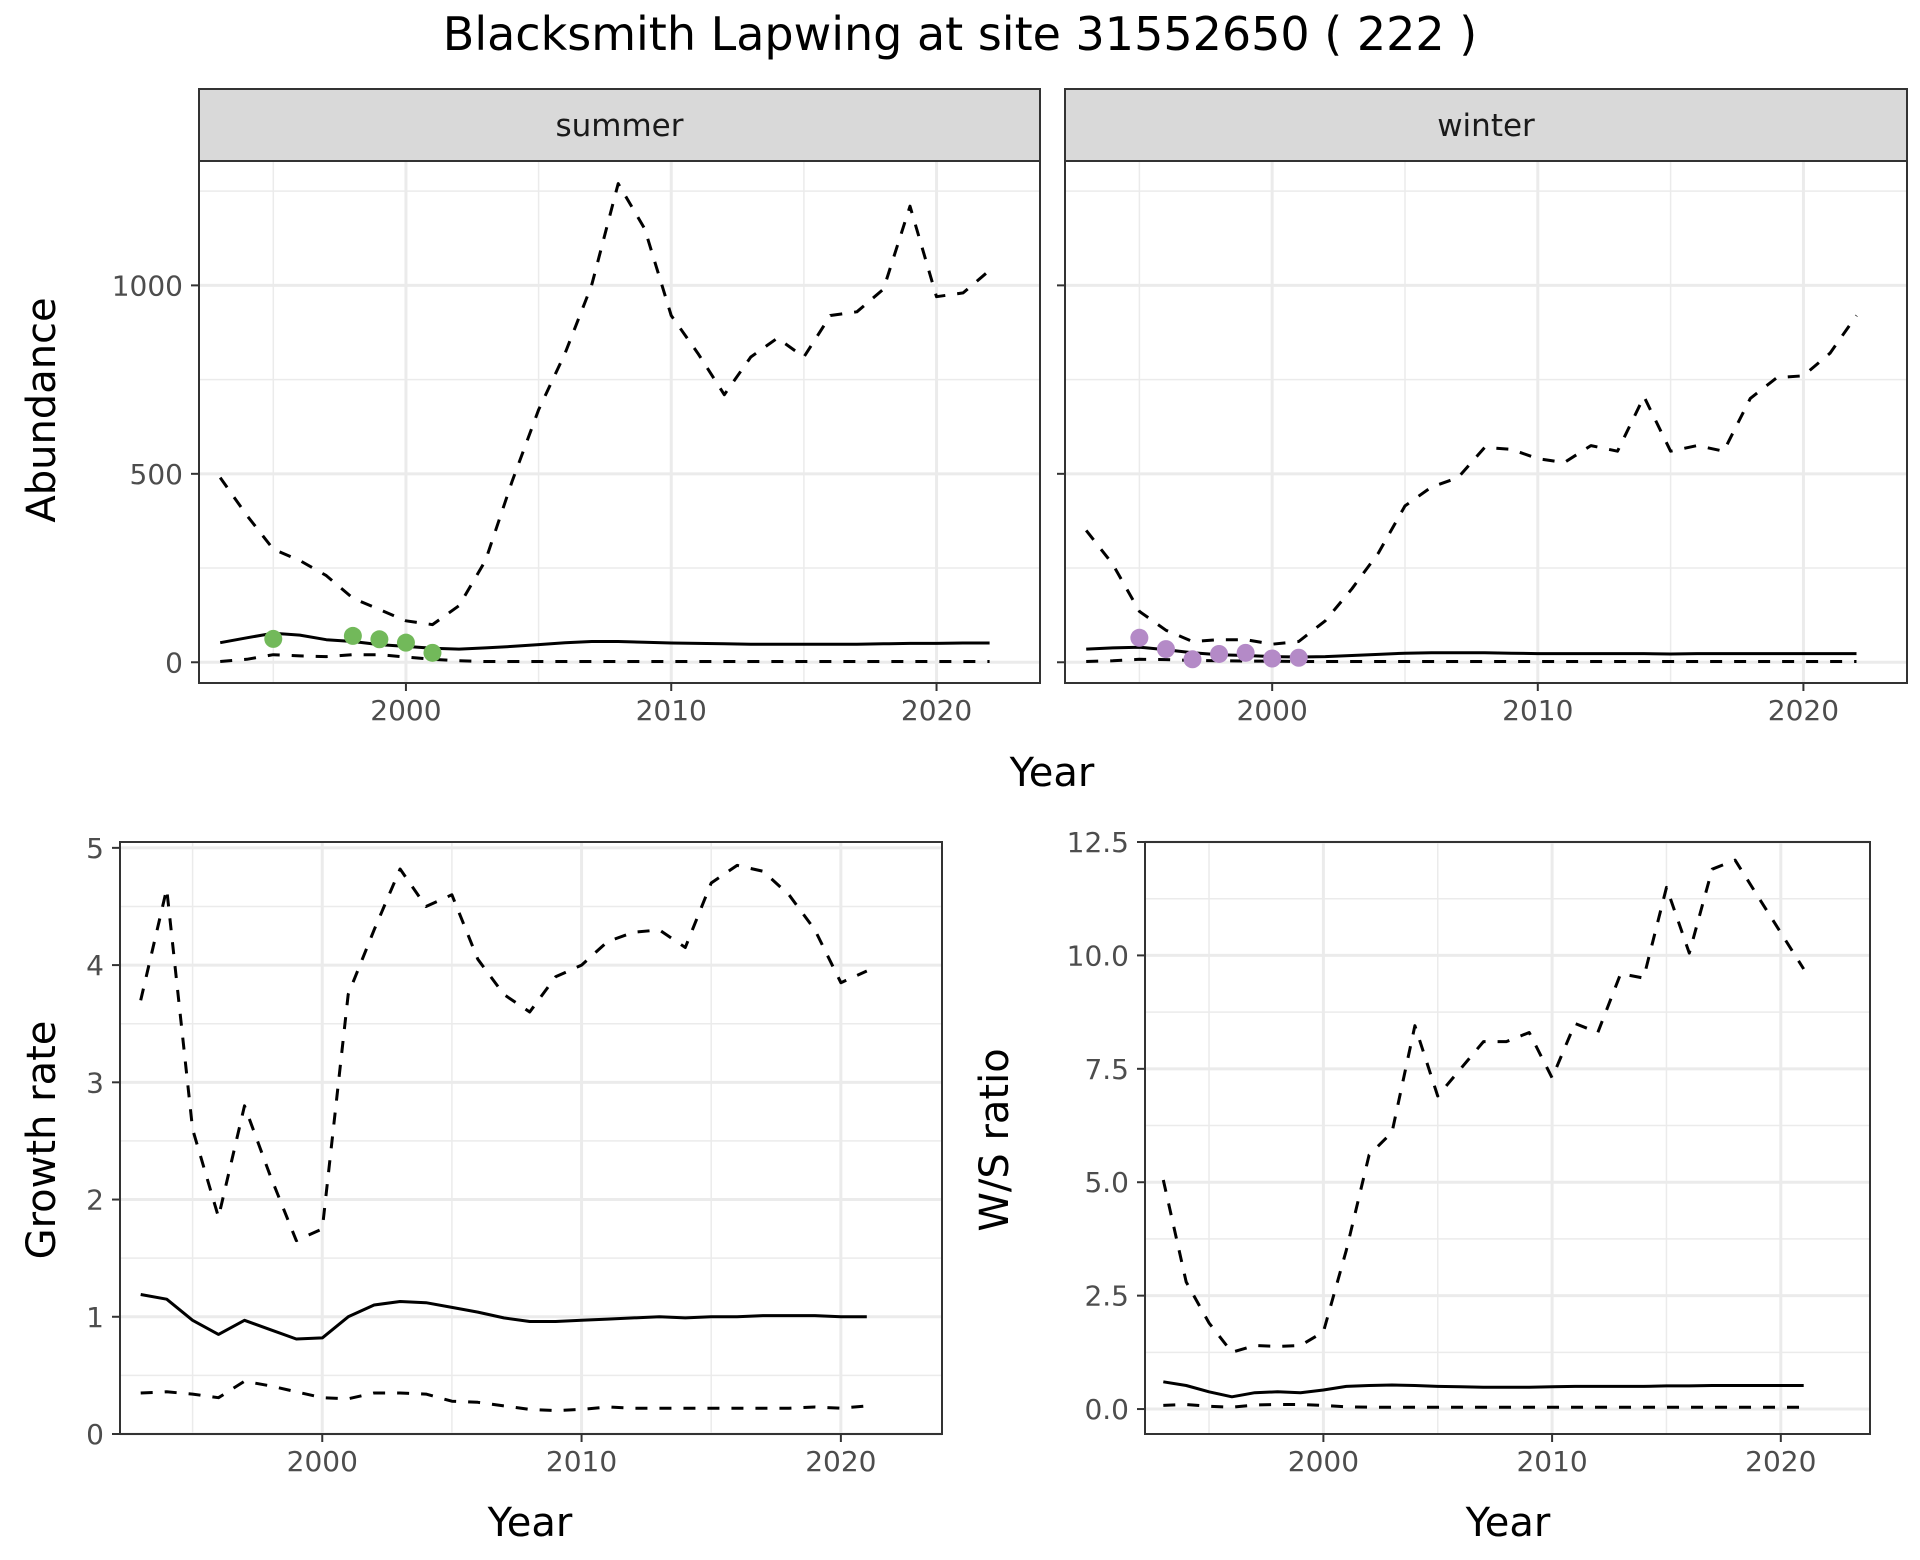  What do you see at coordinates (1106, 1296) in the screenshot?
I see `y-tick-label: 2.5` at bounding box center [1106, 1296].